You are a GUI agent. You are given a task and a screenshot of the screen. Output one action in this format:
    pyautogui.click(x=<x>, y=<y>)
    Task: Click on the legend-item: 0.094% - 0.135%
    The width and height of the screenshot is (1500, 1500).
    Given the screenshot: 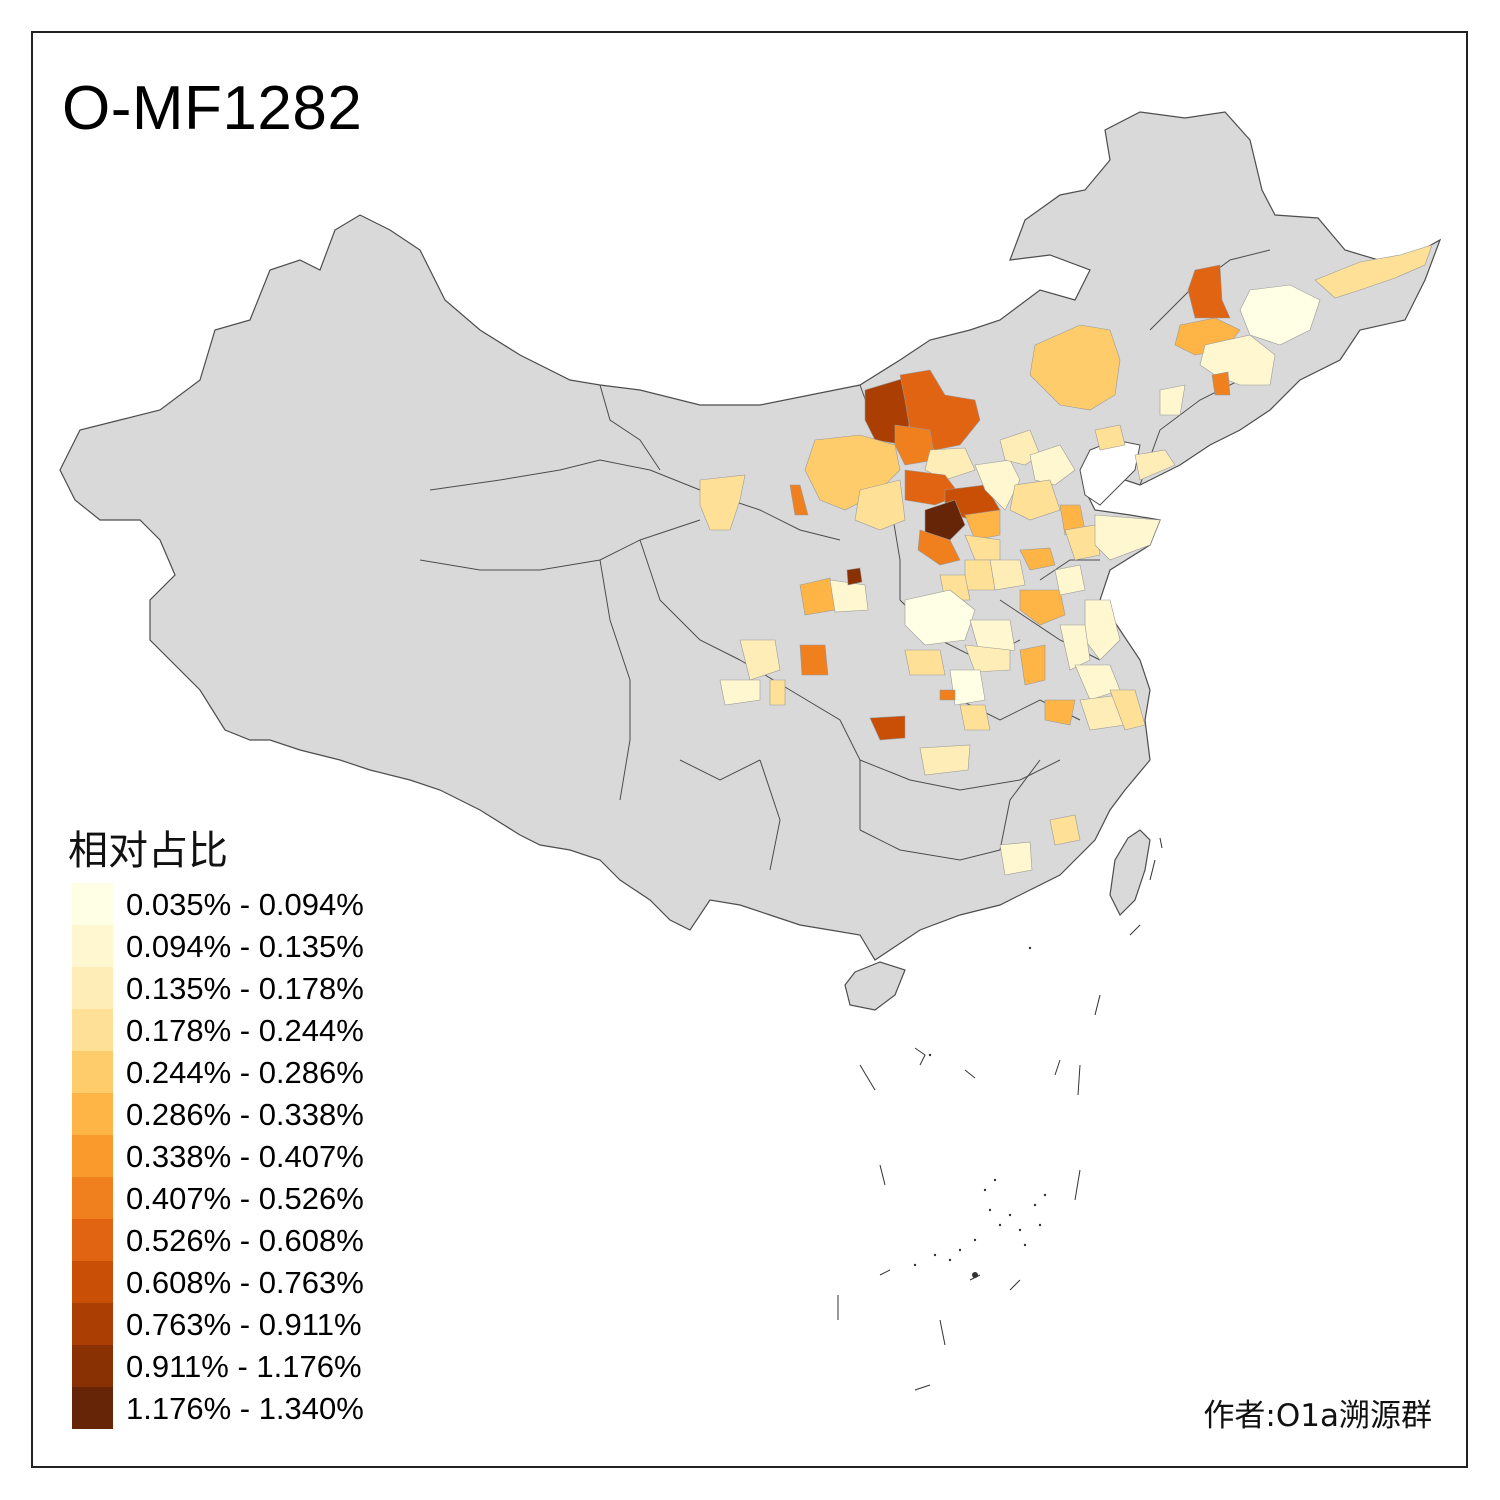 What is the action you would take?
    pyautogui.click(x=242, y=946)
    